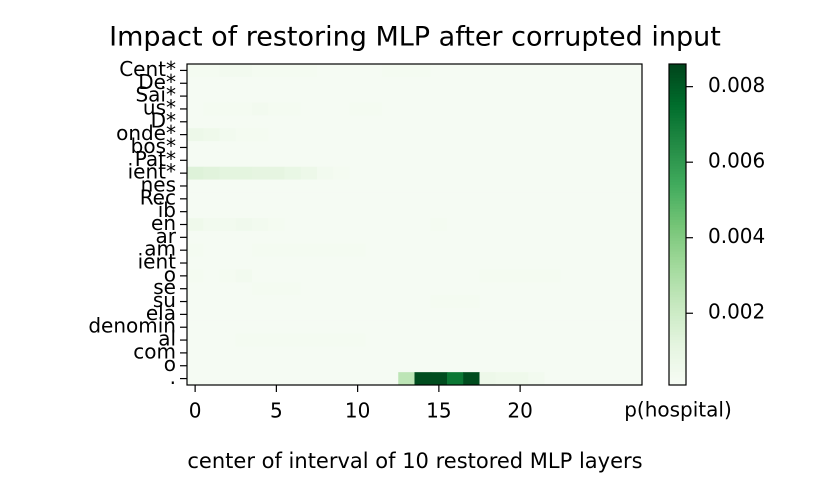 The height and width of the screenshot is (496, 831). What do you see at coordinates (132, 326) in the screenshot?
I see `y-tick-label: denomin` at bounding box center [132, 326].